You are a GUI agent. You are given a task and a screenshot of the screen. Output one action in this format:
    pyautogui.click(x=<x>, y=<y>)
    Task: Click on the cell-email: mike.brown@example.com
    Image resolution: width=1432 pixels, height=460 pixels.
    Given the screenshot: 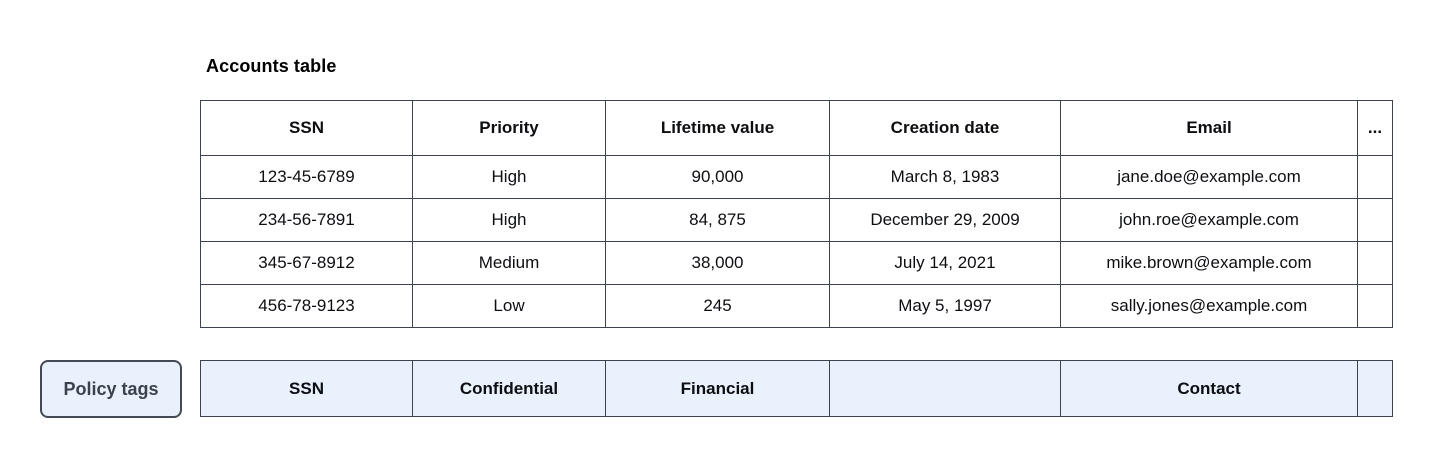 What is the action you would take?
    pyautogui.click(x=1209, y=263)
    